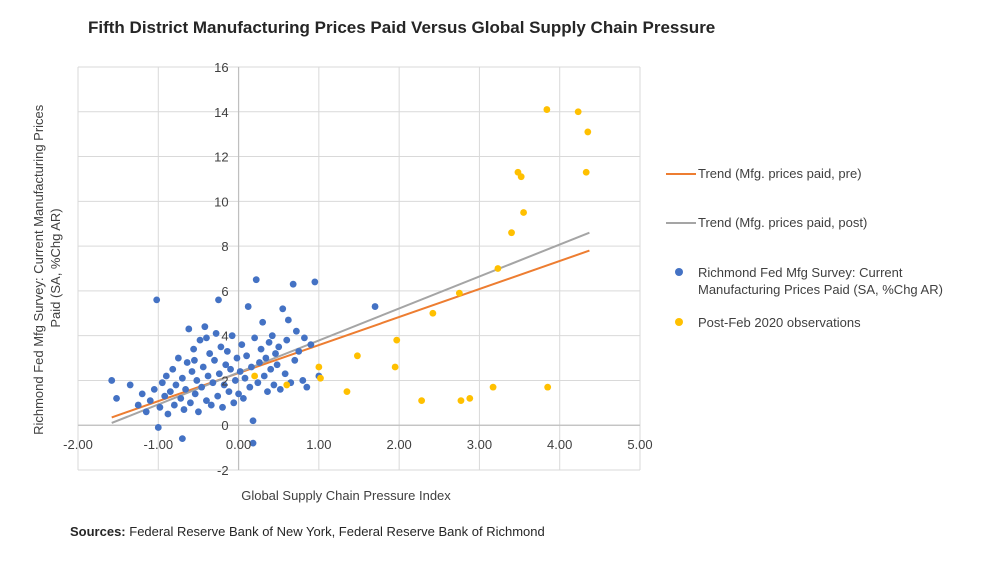 The height and width of the screenshot is (564, 1000). What do you see at coordinates (243, 361) in the screenshot?
I see `series-pre-feb-2020` at bounding box center [243, 361].